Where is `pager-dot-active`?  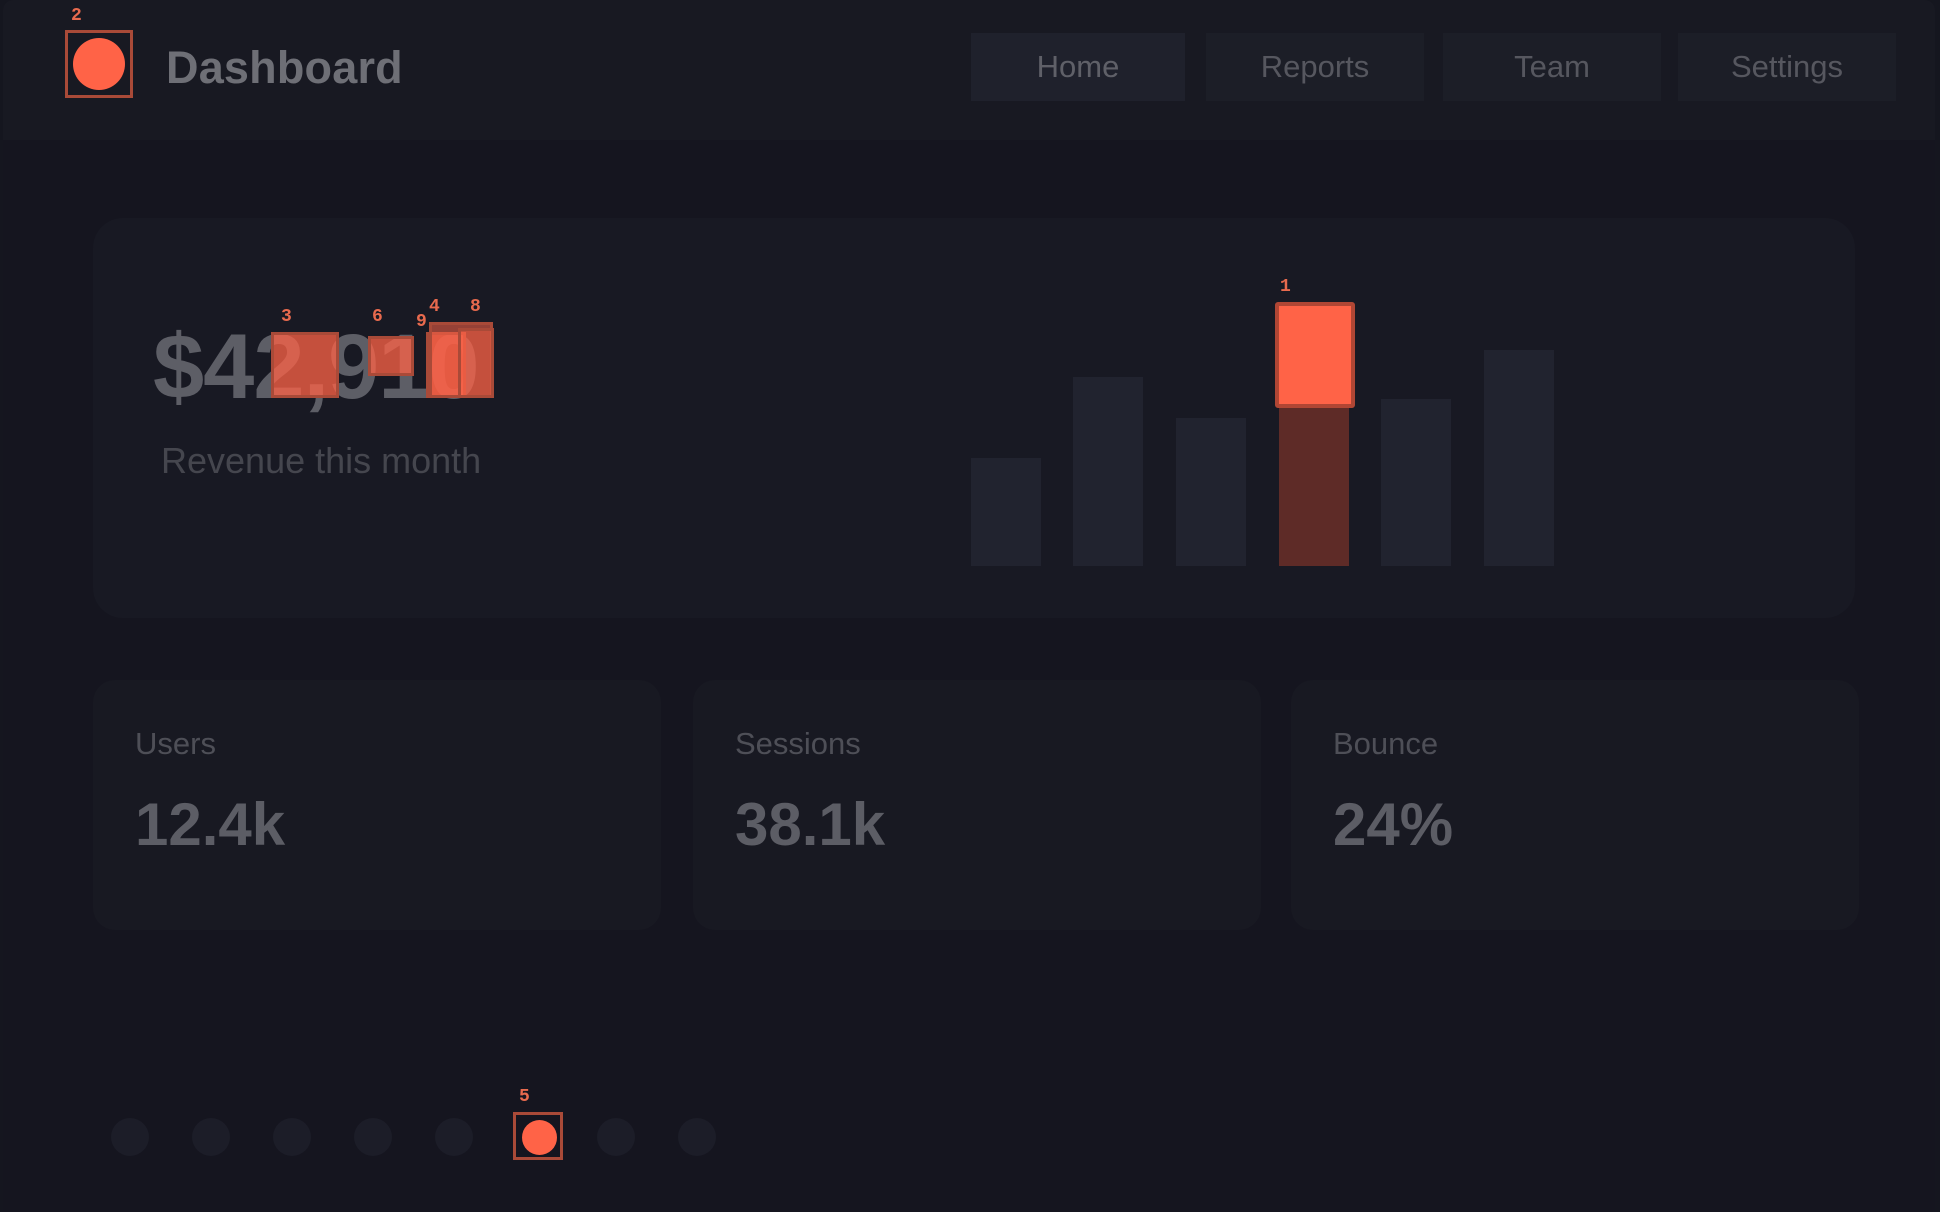 pager-dot-active is located at coordinates (539, 1137).